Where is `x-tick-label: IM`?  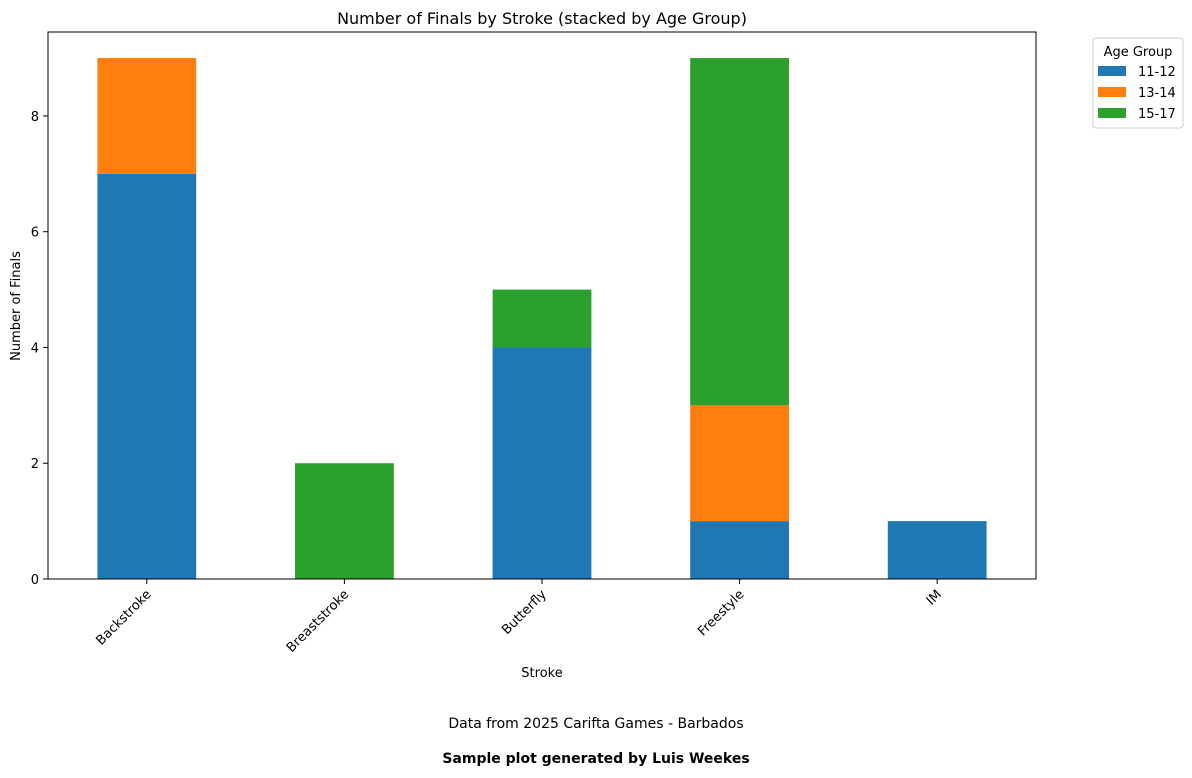
x-tick-label: IM is located at coordinates (934, 597).